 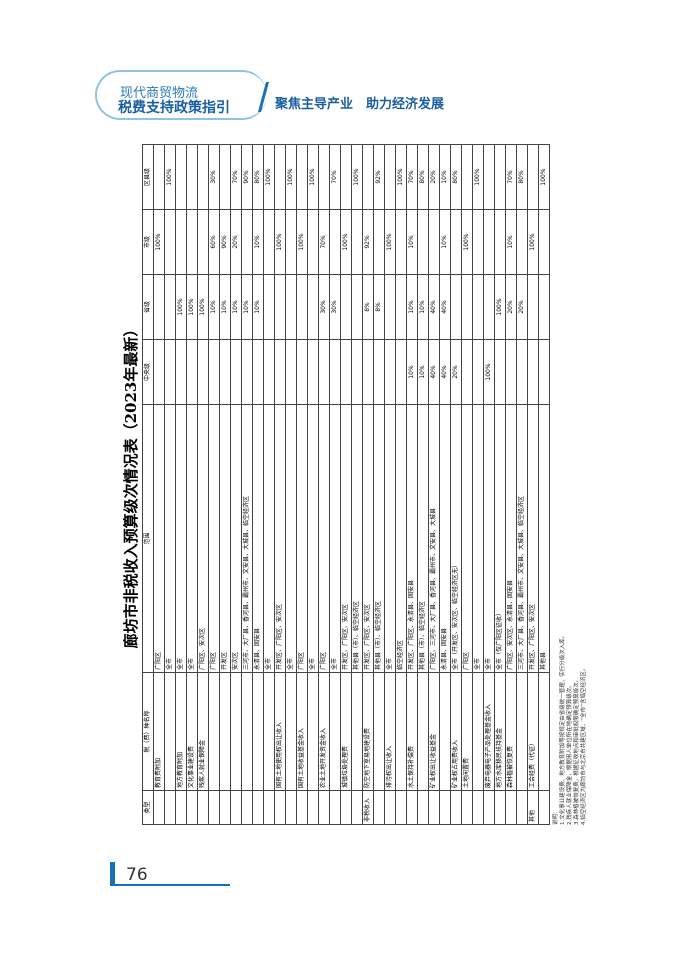 I want to click on table-cell: 开发区, so click(x=225, y=538).